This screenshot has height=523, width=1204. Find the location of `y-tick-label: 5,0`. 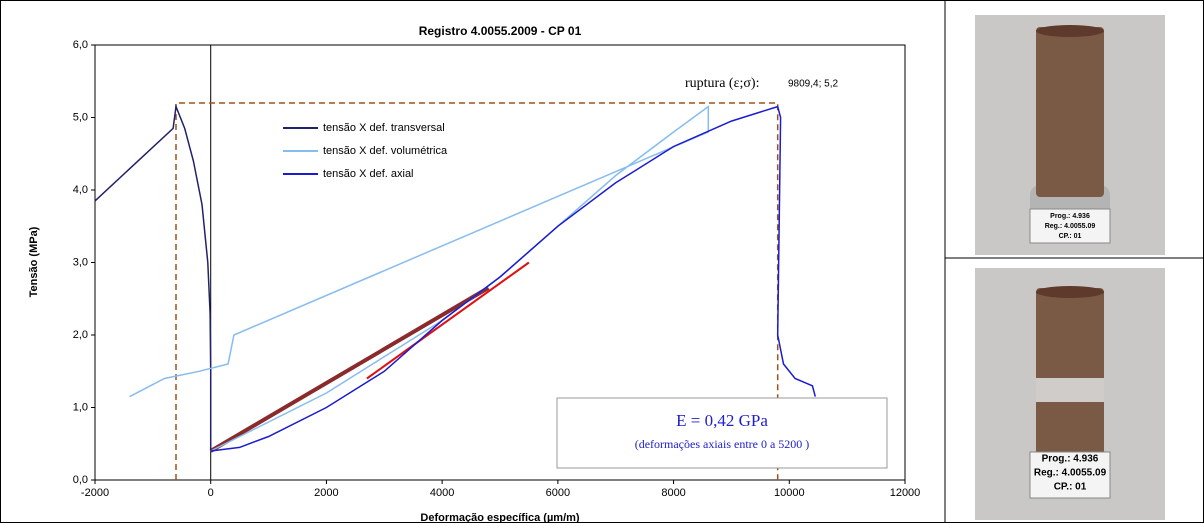

y-tick-label: 5,0 is located at coordinates (80, 117).